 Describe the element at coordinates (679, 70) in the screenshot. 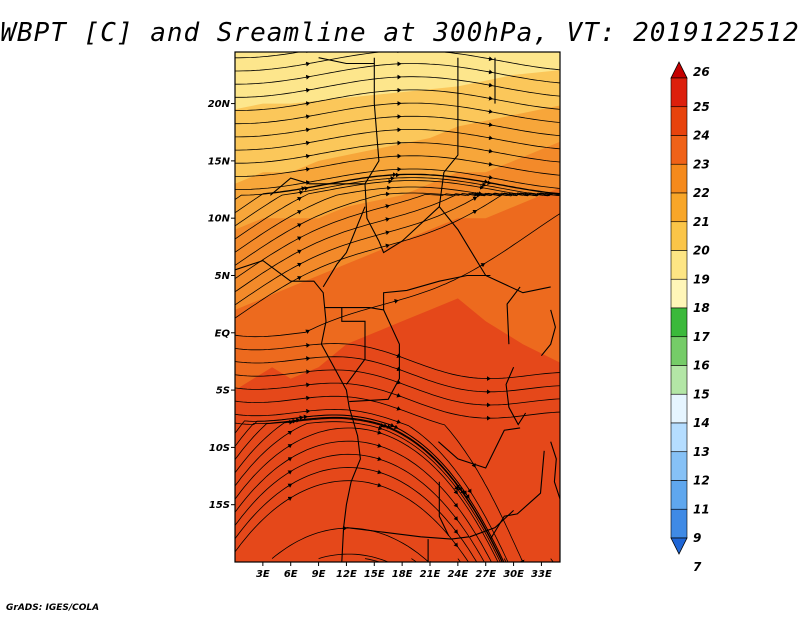

I see `colorbar-top-arrow` at that location.